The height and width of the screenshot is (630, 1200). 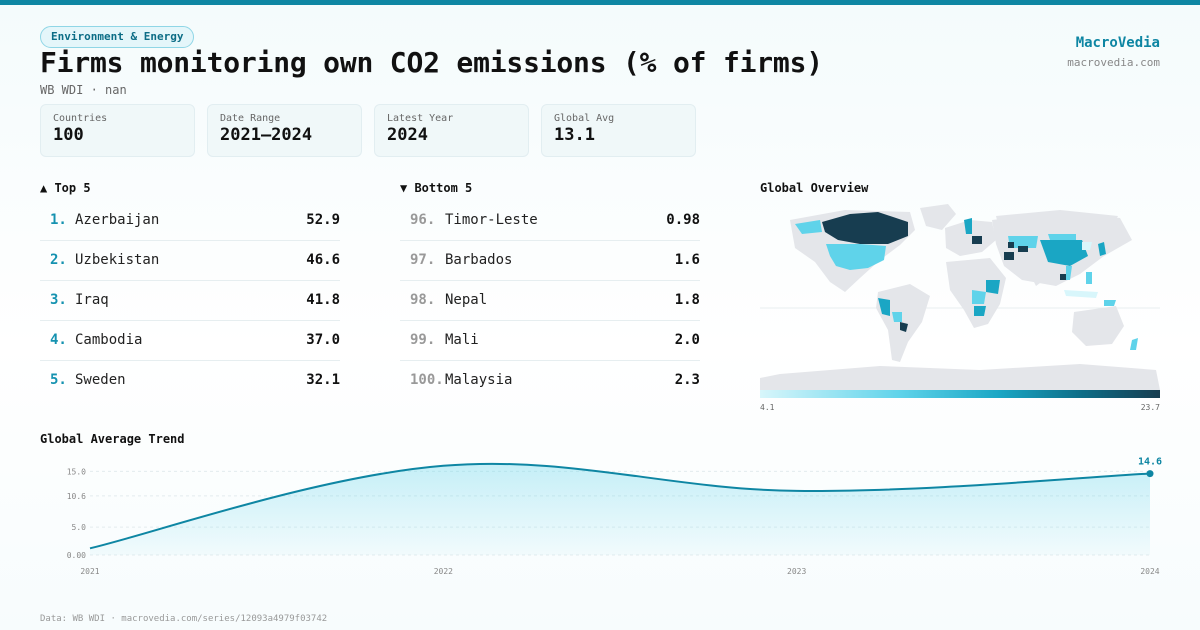 I want to click on country-name: Mali, so click(x=462, y=340).